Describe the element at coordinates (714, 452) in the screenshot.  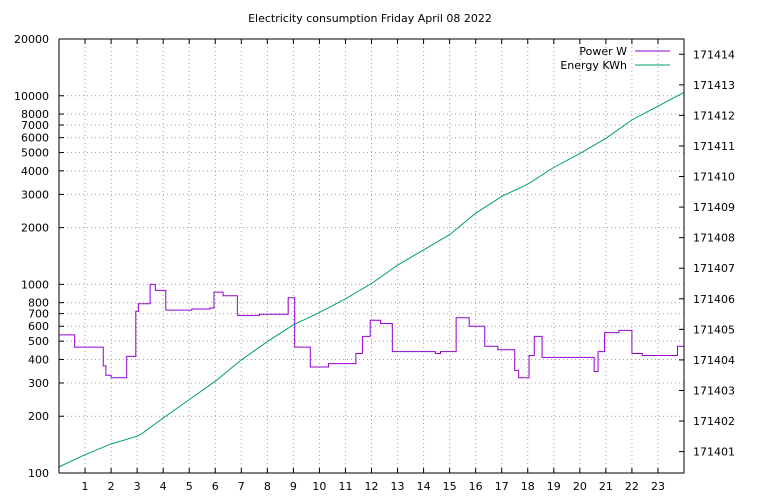
I see `y2-tick-label: 171401` at that location.